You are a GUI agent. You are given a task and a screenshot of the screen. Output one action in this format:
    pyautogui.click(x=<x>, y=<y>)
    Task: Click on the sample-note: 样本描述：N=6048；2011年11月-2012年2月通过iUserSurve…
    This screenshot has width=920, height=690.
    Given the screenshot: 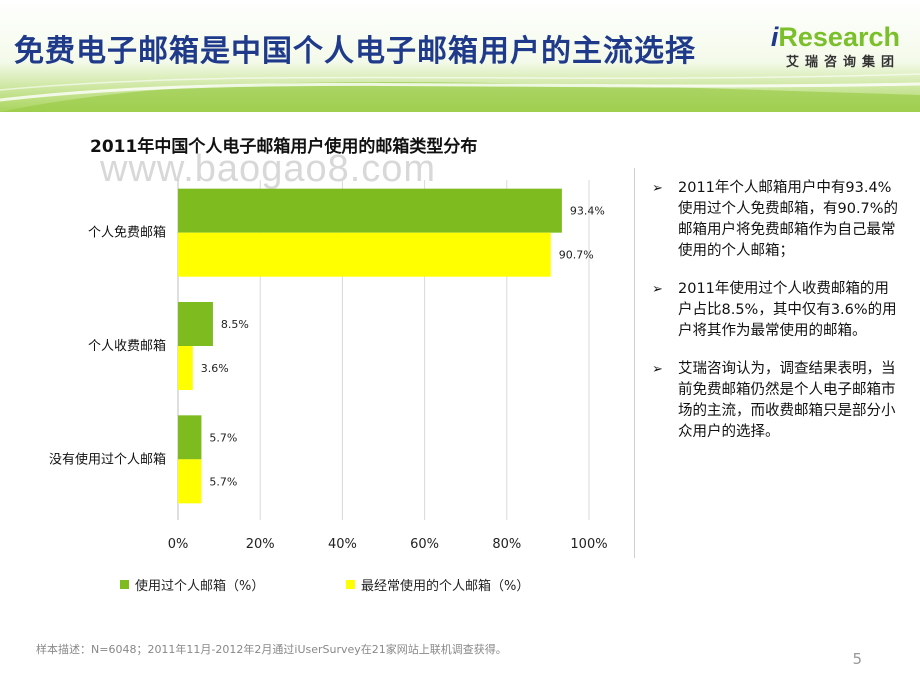 What is the action you would take?
    pyautogui.click(x=271, y=649)
    